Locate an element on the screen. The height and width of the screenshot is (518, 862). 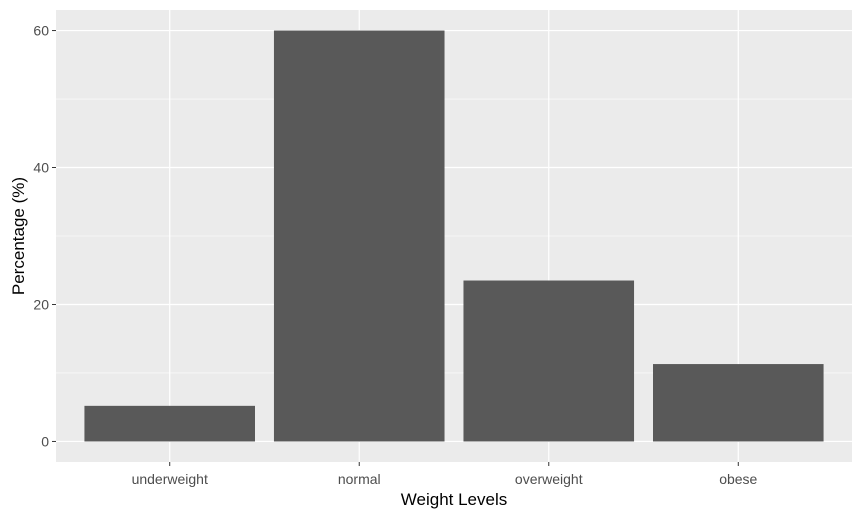
x-axis: underweight normal overweight obese is located at coordinates (445, 474).